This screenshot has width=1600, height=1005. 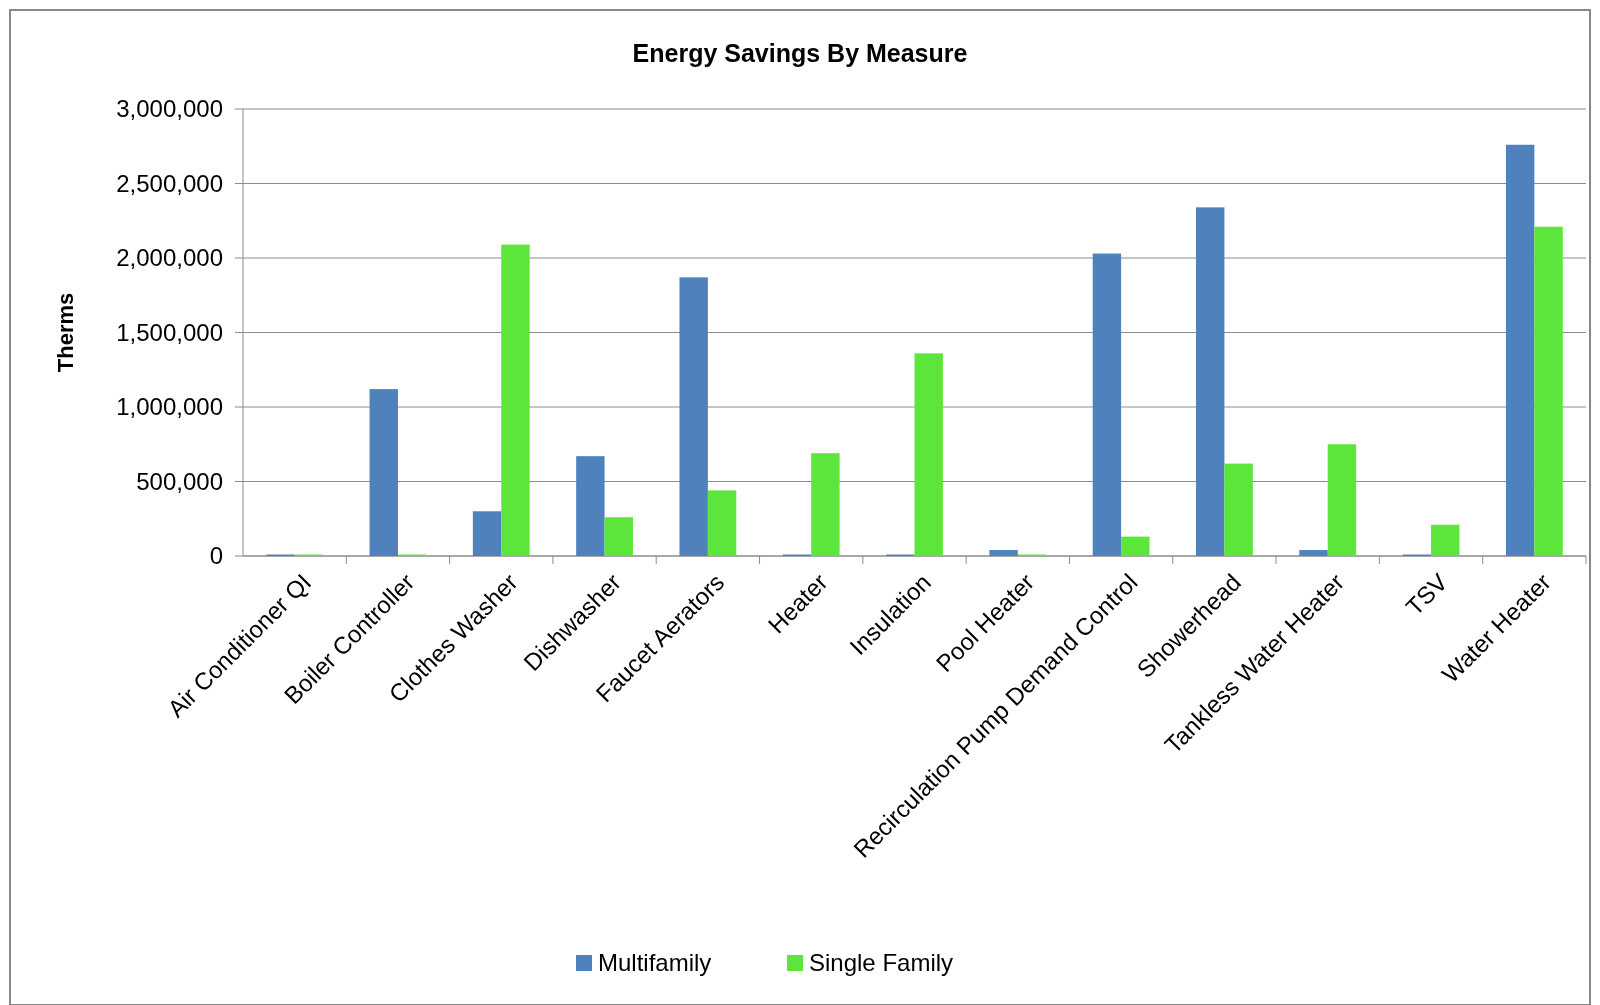 I want to click on legend-label: Single Family, so click(x=881, y=963).